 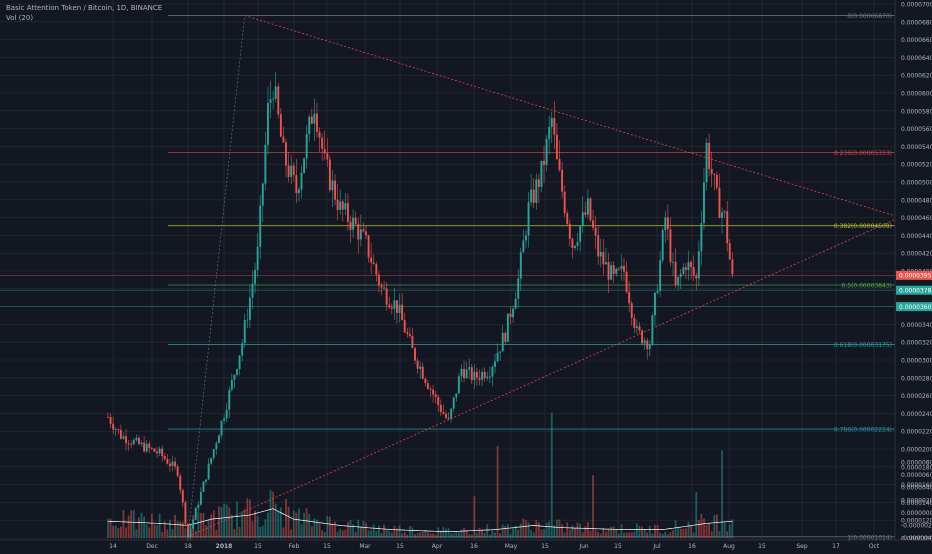 What do you see at coordinates (437, 546) in the screenshot?
I see `time-axis-tick: Apr` at bounding box center [437, 546].